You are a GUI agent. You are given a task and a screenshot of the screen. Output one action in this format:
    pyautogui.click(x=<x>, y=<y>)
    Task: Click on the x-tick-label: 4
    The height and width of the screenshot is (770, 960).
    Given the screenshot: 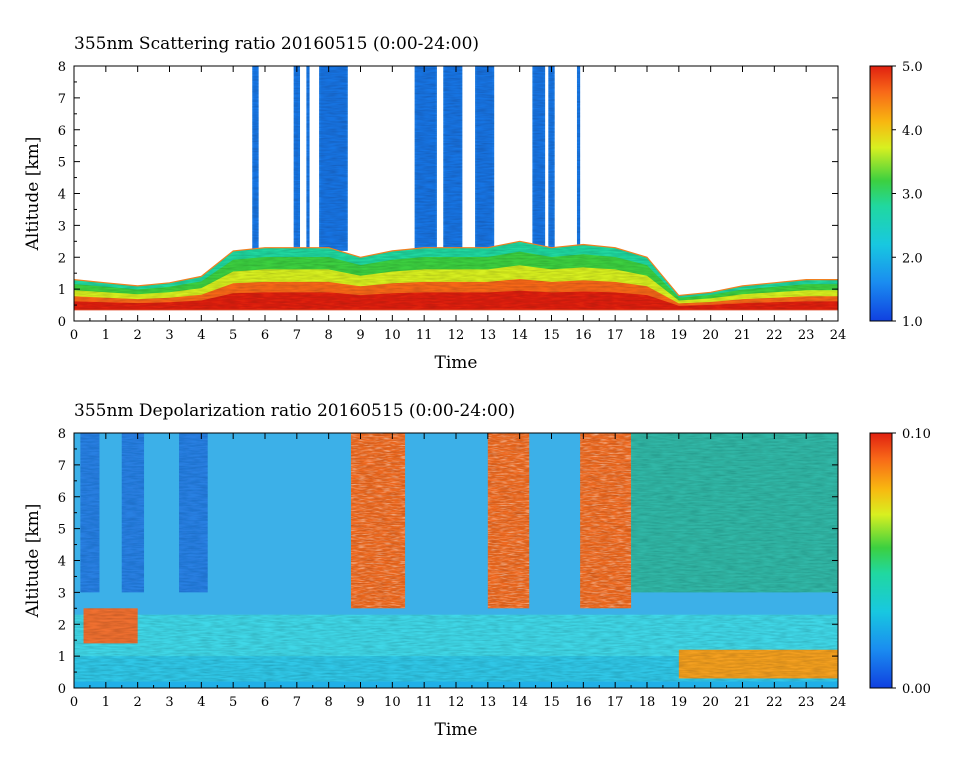 What is the action you would take?
    pyautogui.click(x=201, y=702)
    